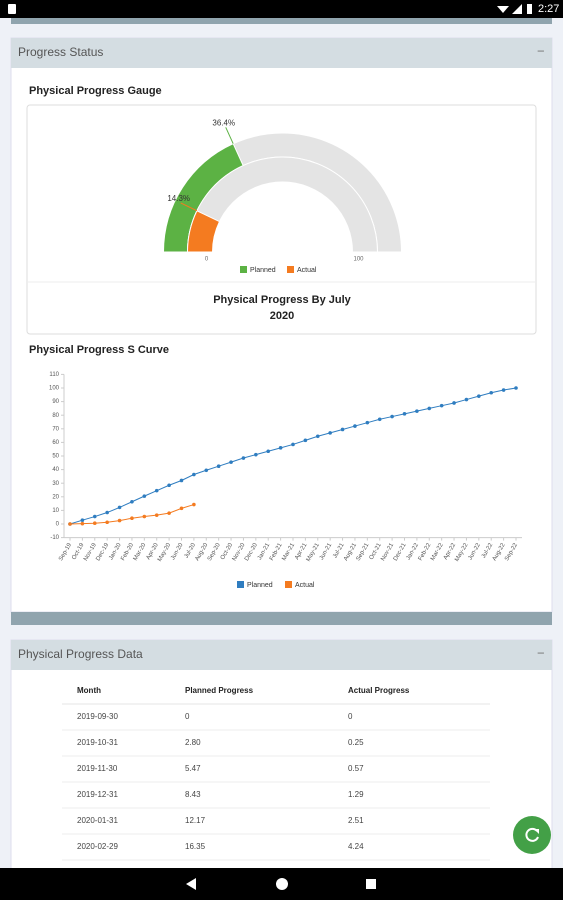 This screenshot has height=905, width=563. Describe the element at coordinates (193, 794) in the screenshot. I see `table-cell: 8.43` at that location.